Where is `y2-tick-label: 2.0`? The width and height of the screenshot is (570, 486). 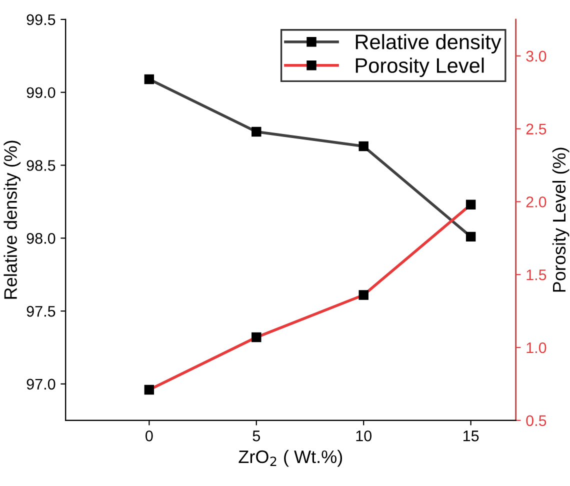 y2-tick-label: 2.0 is located at coordinates (536, 202).